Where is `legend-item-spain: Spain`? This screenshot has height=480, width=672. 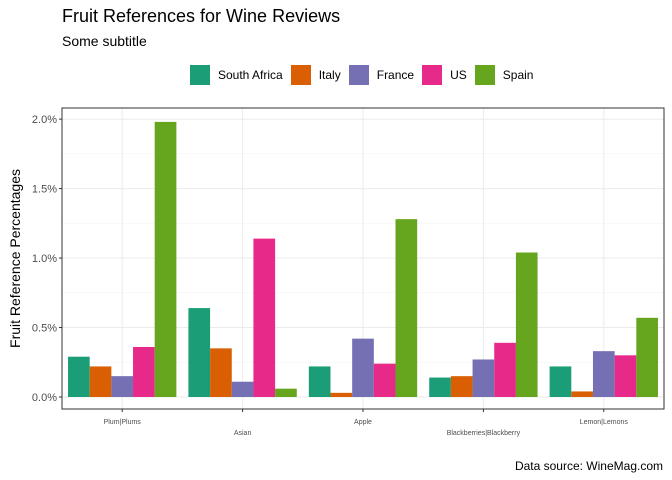 legend-item-spain: Spain is located at coordinates (504, 75).